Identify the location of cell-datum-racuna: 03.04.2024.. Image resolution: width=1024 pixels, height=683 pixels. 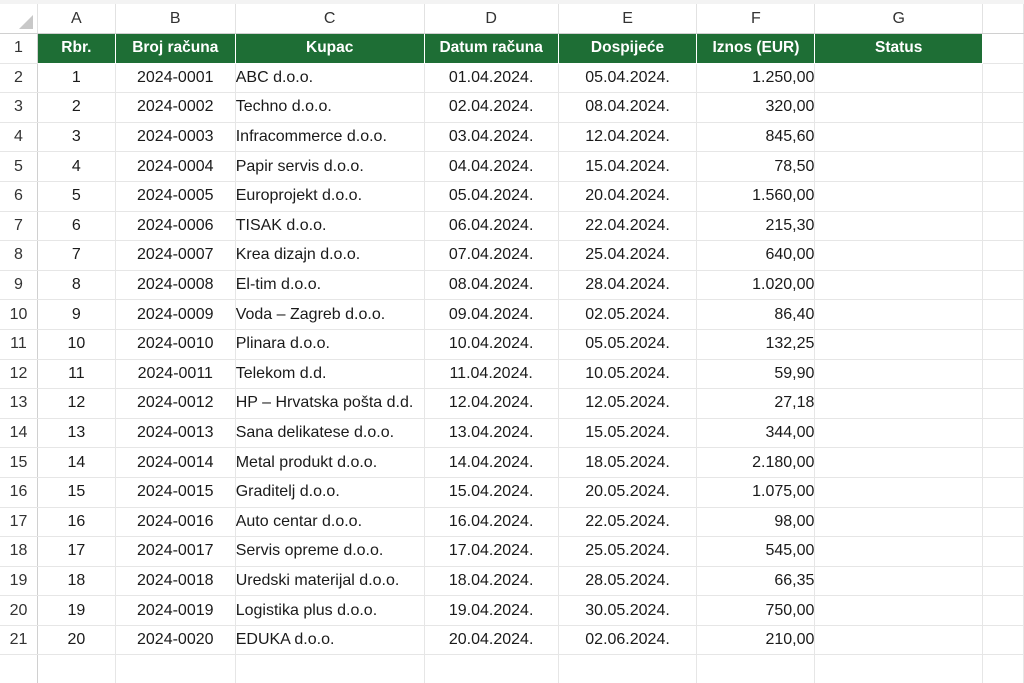
(491, 137).